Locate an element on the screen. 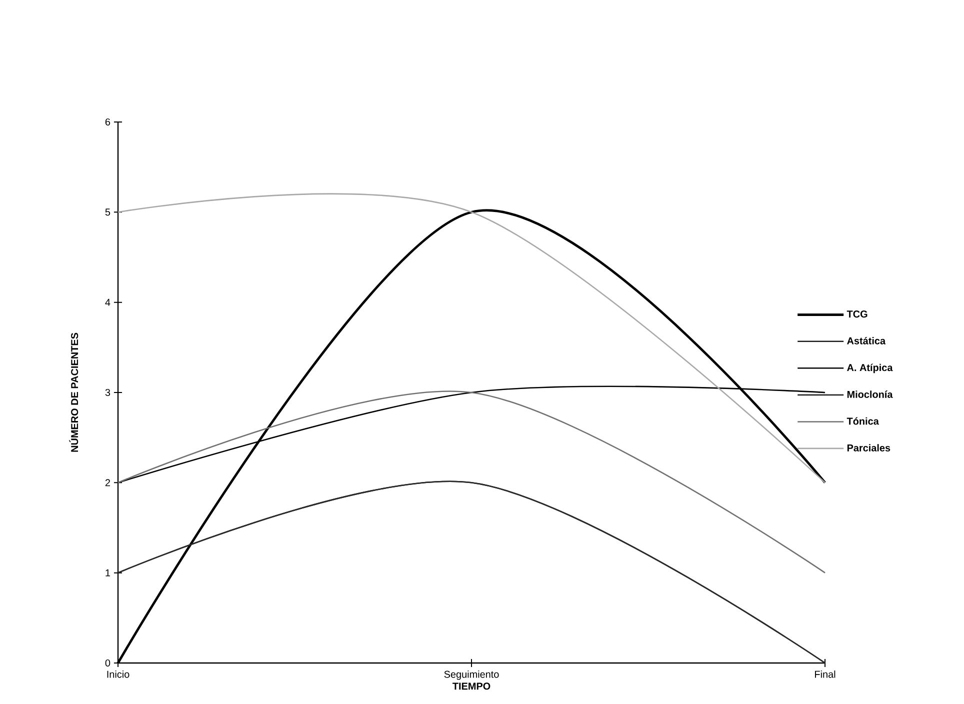  x-tick-label: Final is located at coordinates (825, 674).